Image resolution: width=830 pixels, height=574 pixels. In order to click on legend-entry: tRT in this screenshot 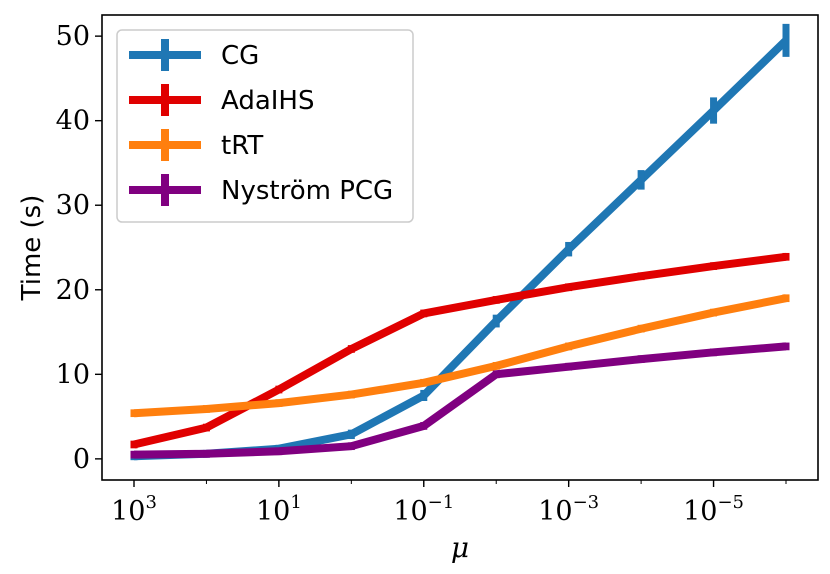, I will do `click(196, 145)`.